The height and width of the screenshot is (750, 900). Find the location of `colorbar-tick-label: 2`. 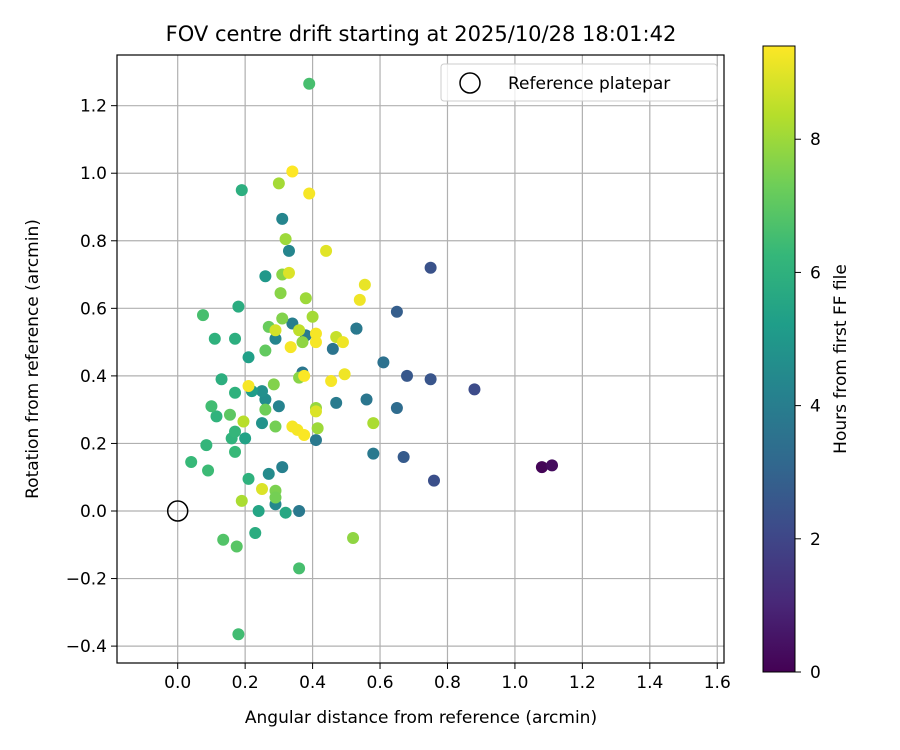

colorbar-tick-label: 2 is located at coordinates (815, 540).